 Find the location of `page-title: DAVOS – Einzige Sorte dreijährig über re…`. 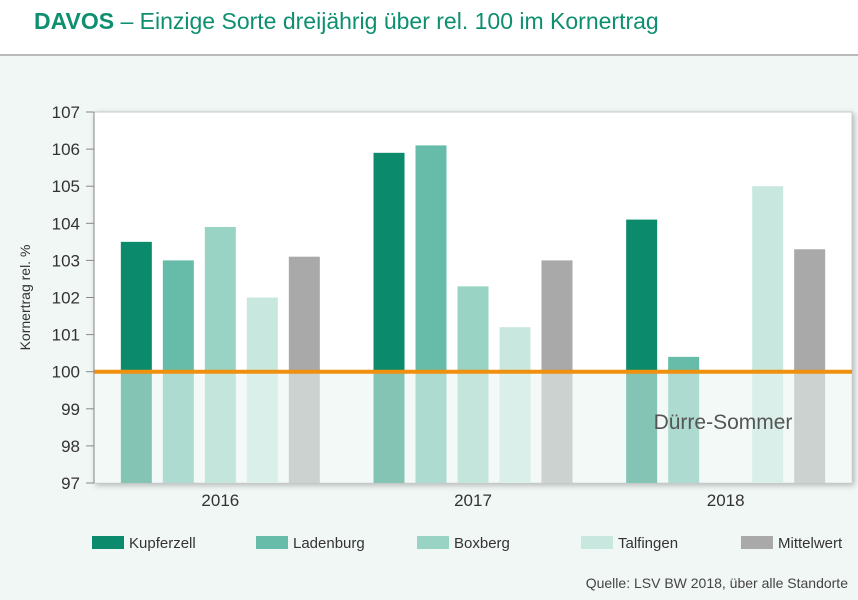

page-title: DAVOS – Einzige Sorte dreijährig über re… is located at coordinates (346, 21).